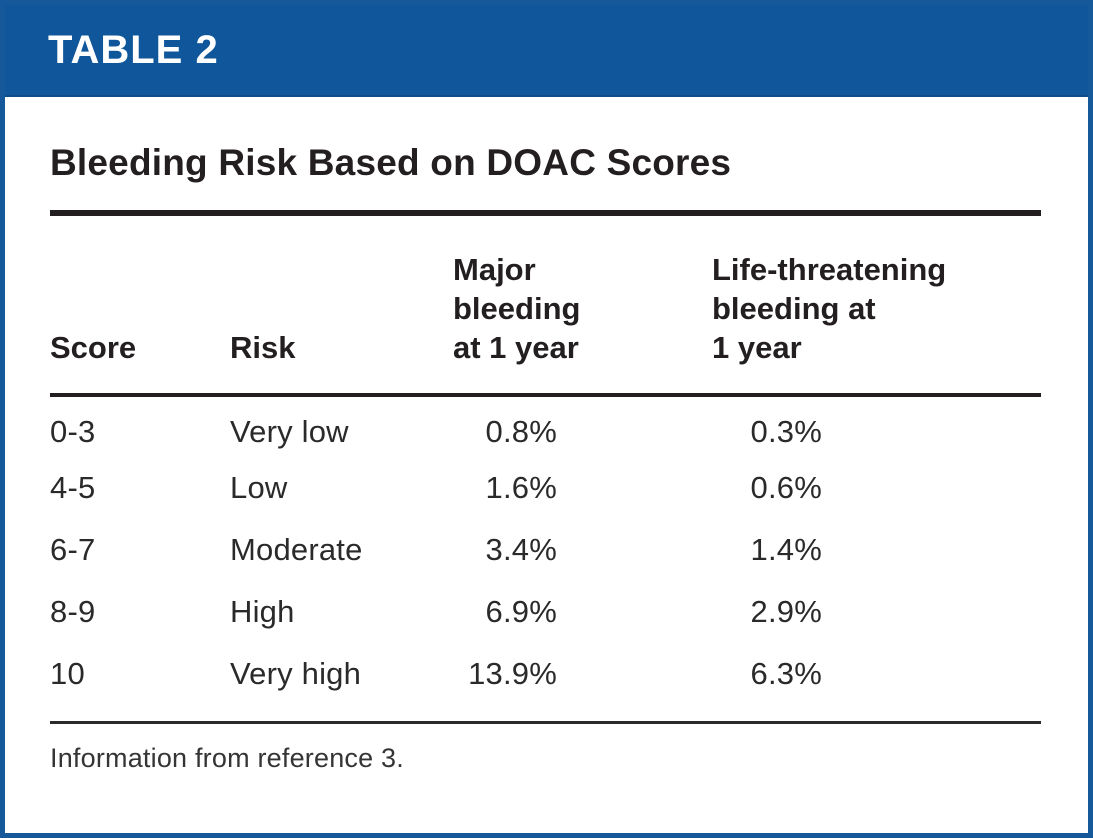  Describe the element at coordinates (876, 674) in the screenshot. I see `cell-life-threatening: 6.3%` at that location.